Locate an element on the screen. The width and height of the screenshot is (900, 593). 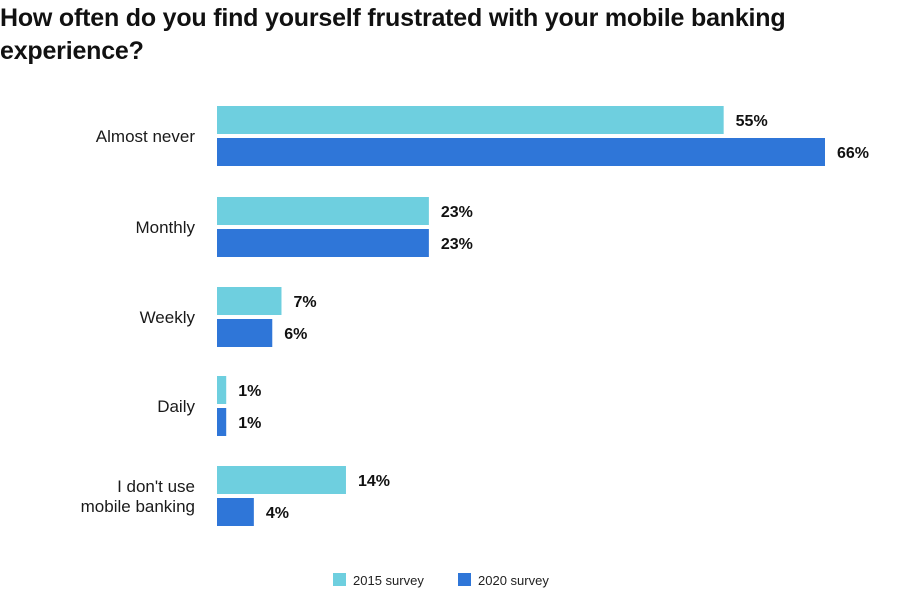
value-label: 14% is located at coordinates (374, 481).